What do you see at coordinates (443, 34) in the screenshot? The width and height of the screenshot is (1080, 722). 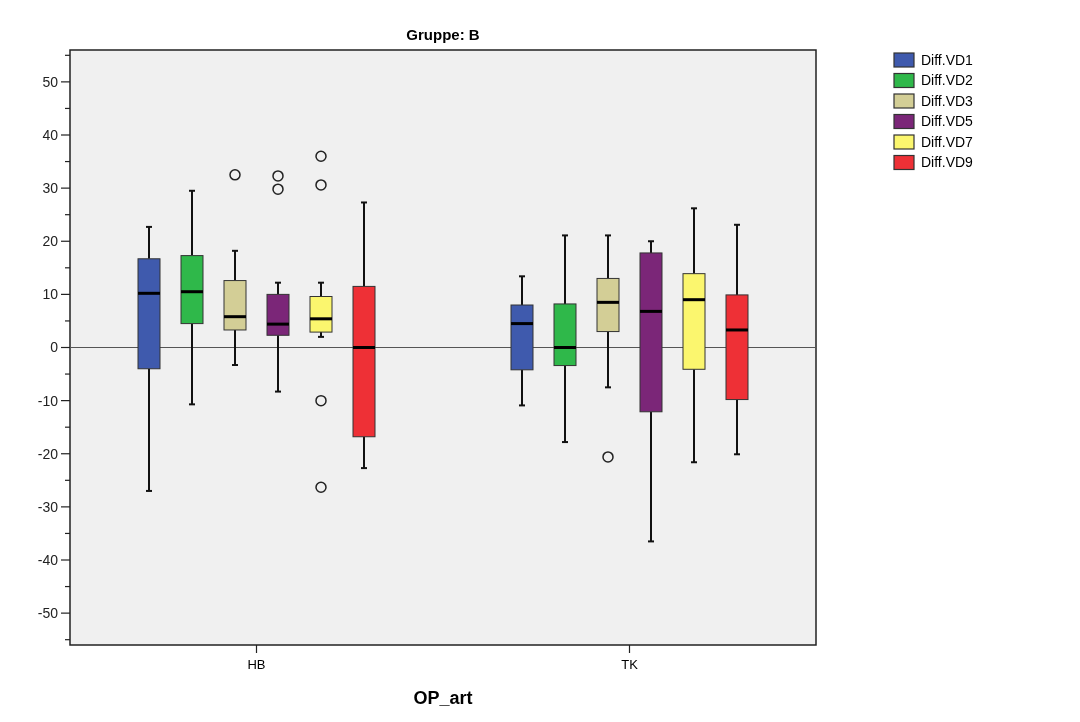 I see `chart-title: Gruppe: B` at bounding box center [443, 34].